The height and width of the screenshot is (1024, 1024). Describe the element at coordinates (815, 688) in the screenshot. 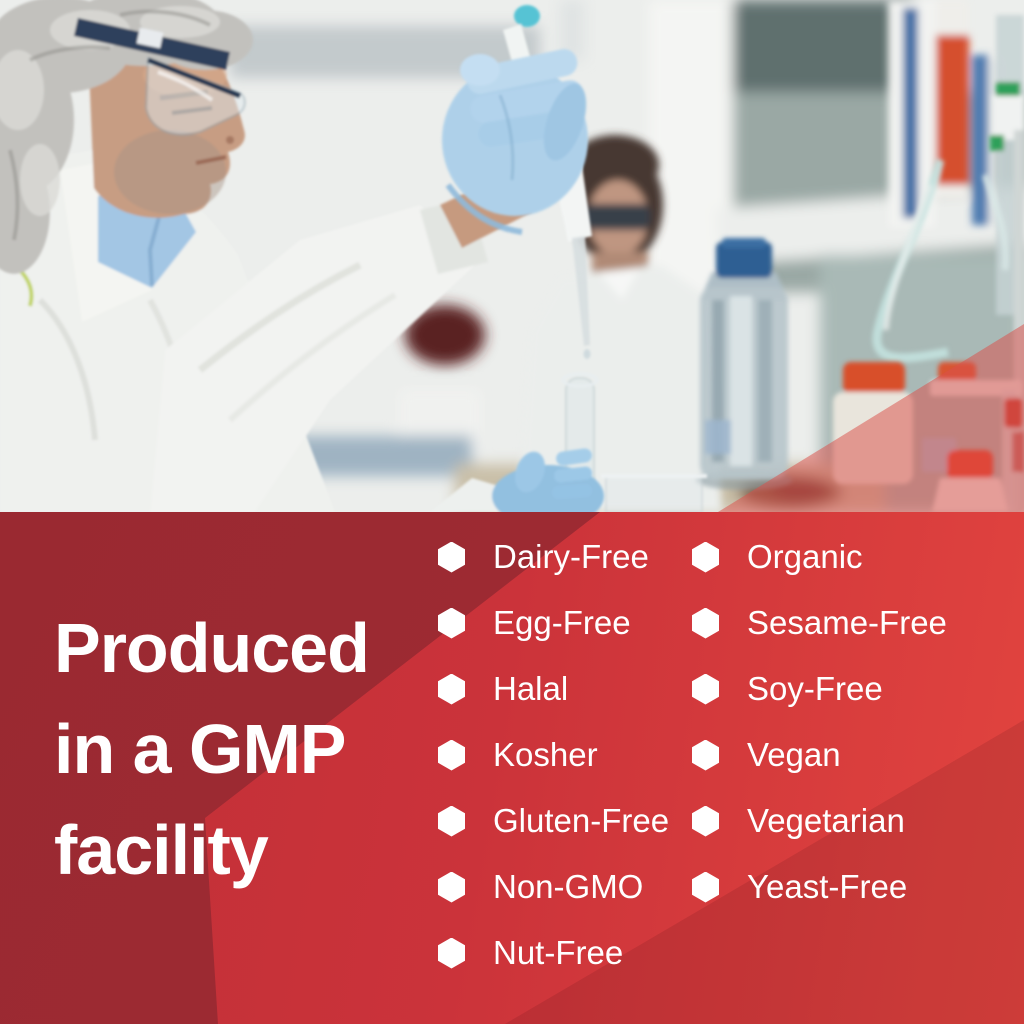

I see `badge-label: Soy-Free` at that location.